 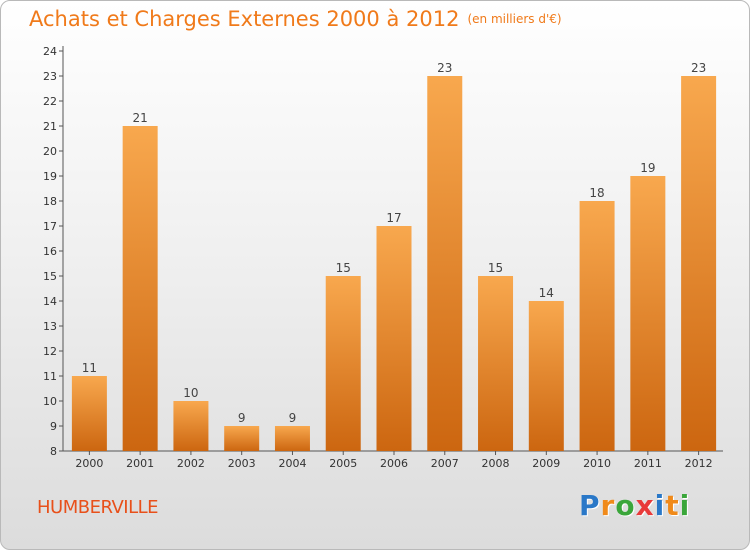 What do you see at coordinates (50, 276) in the screenshot?
I see `y-tick-label: 15` at bounding box center [50, 276].